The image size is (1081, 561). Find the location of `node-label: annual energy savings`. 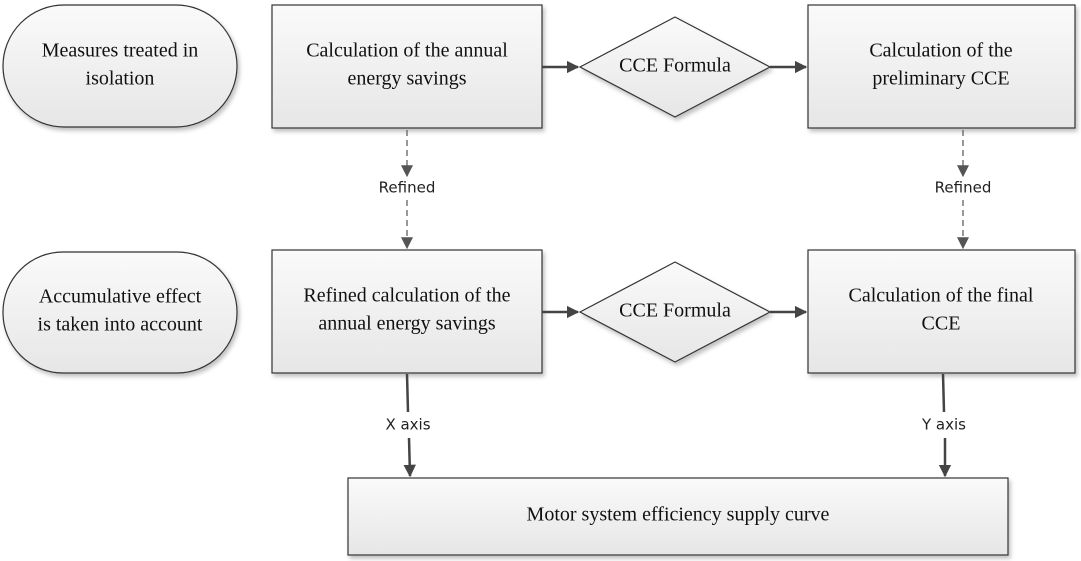

node-label: annual energy savings is located at coordinates (407, 324).